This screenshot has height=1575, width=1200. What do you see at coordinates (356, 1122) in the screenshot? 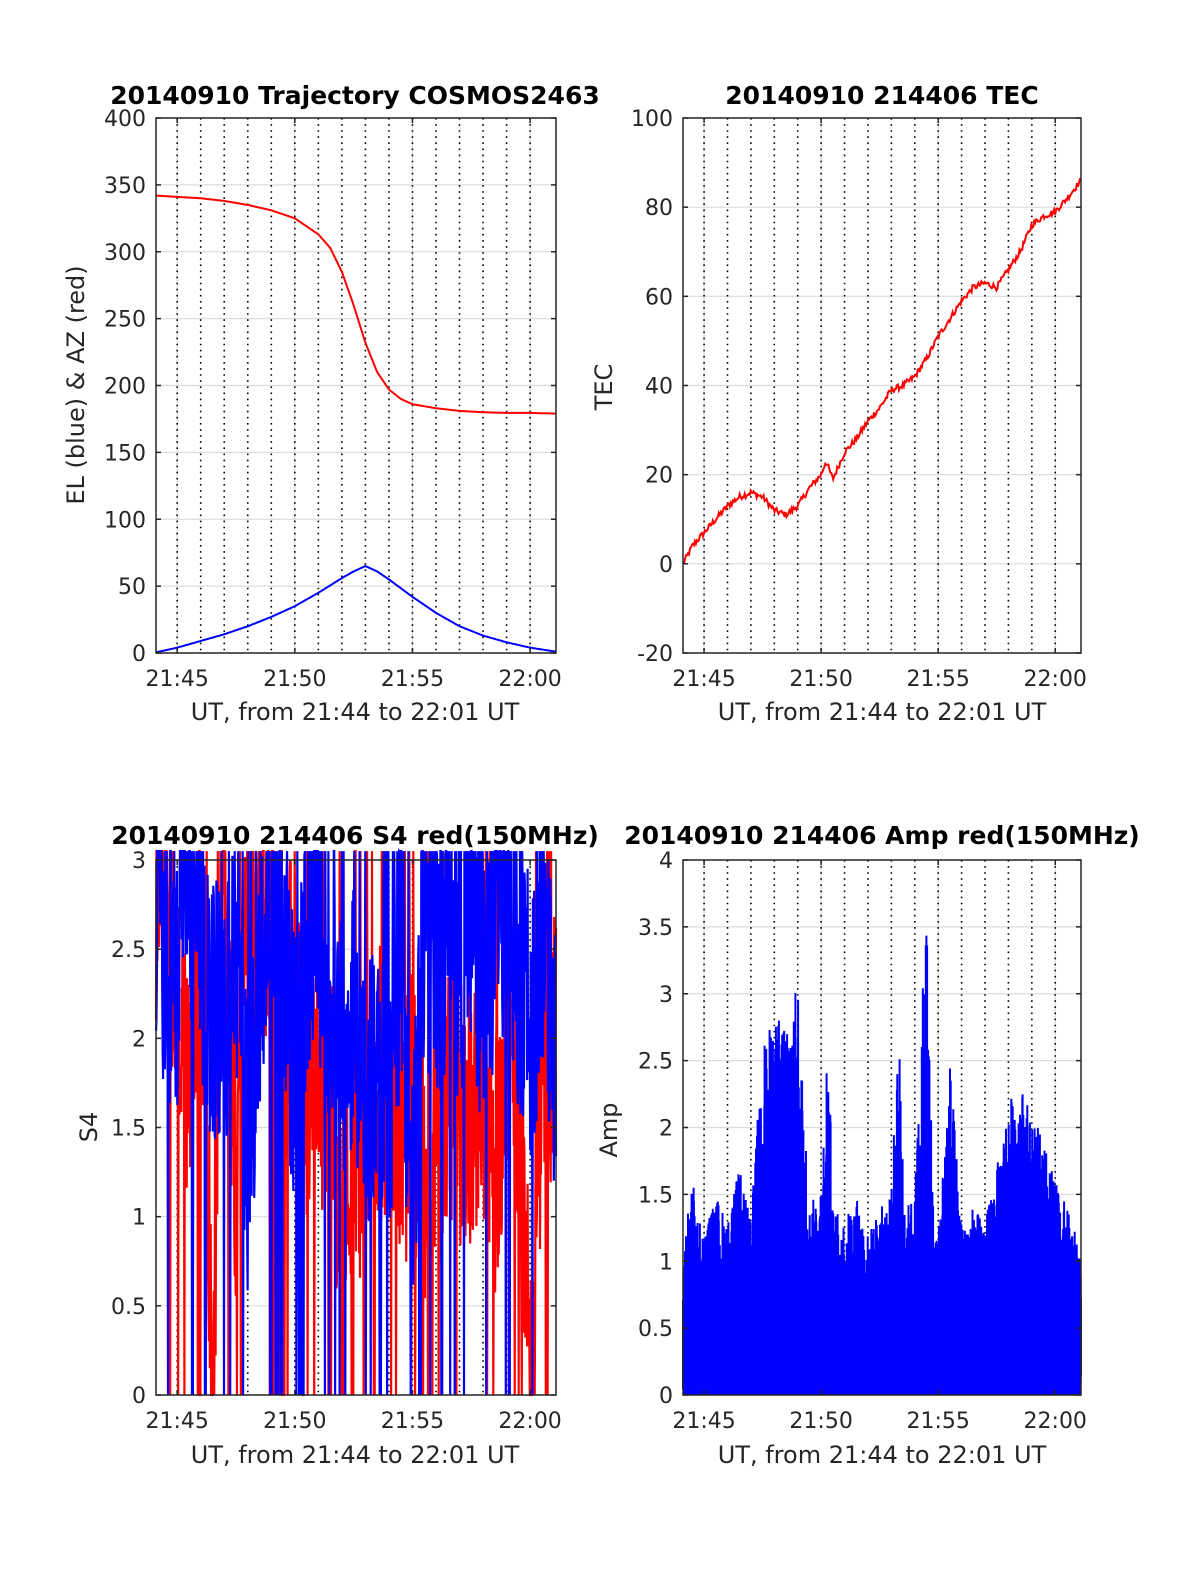
I see `s4-blue-line` at bounding box center [356, 1122].